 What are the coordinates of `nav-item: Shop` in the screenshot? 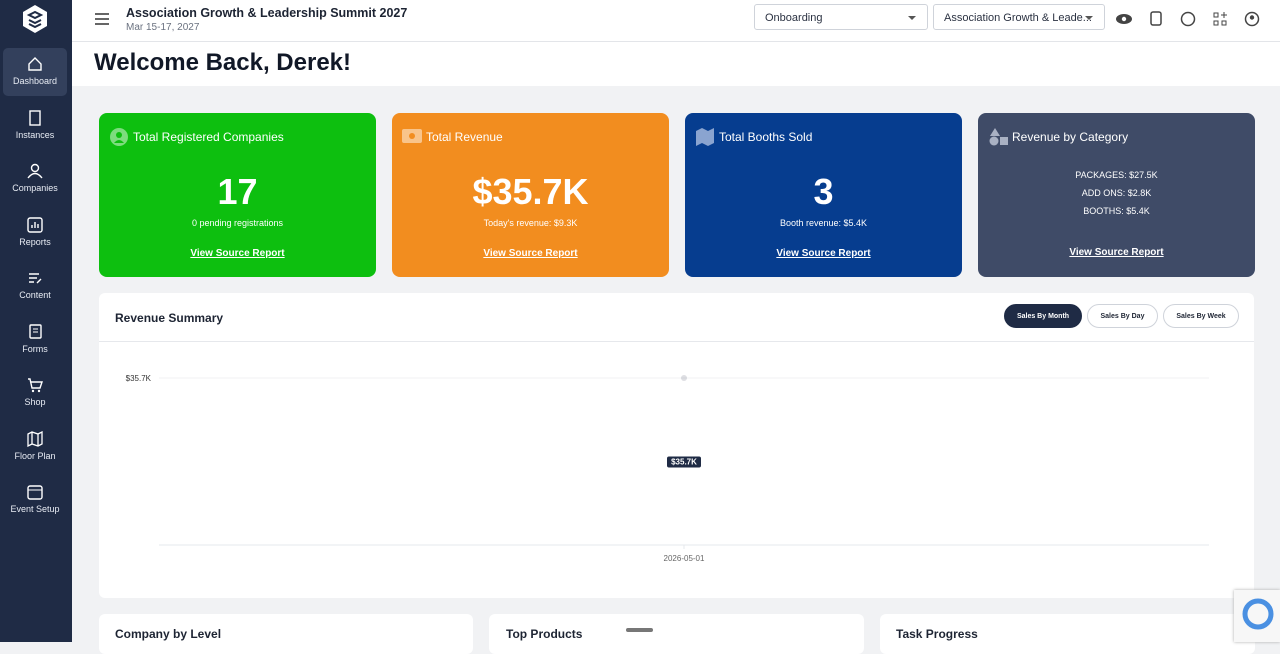 It's located at (35, 393).